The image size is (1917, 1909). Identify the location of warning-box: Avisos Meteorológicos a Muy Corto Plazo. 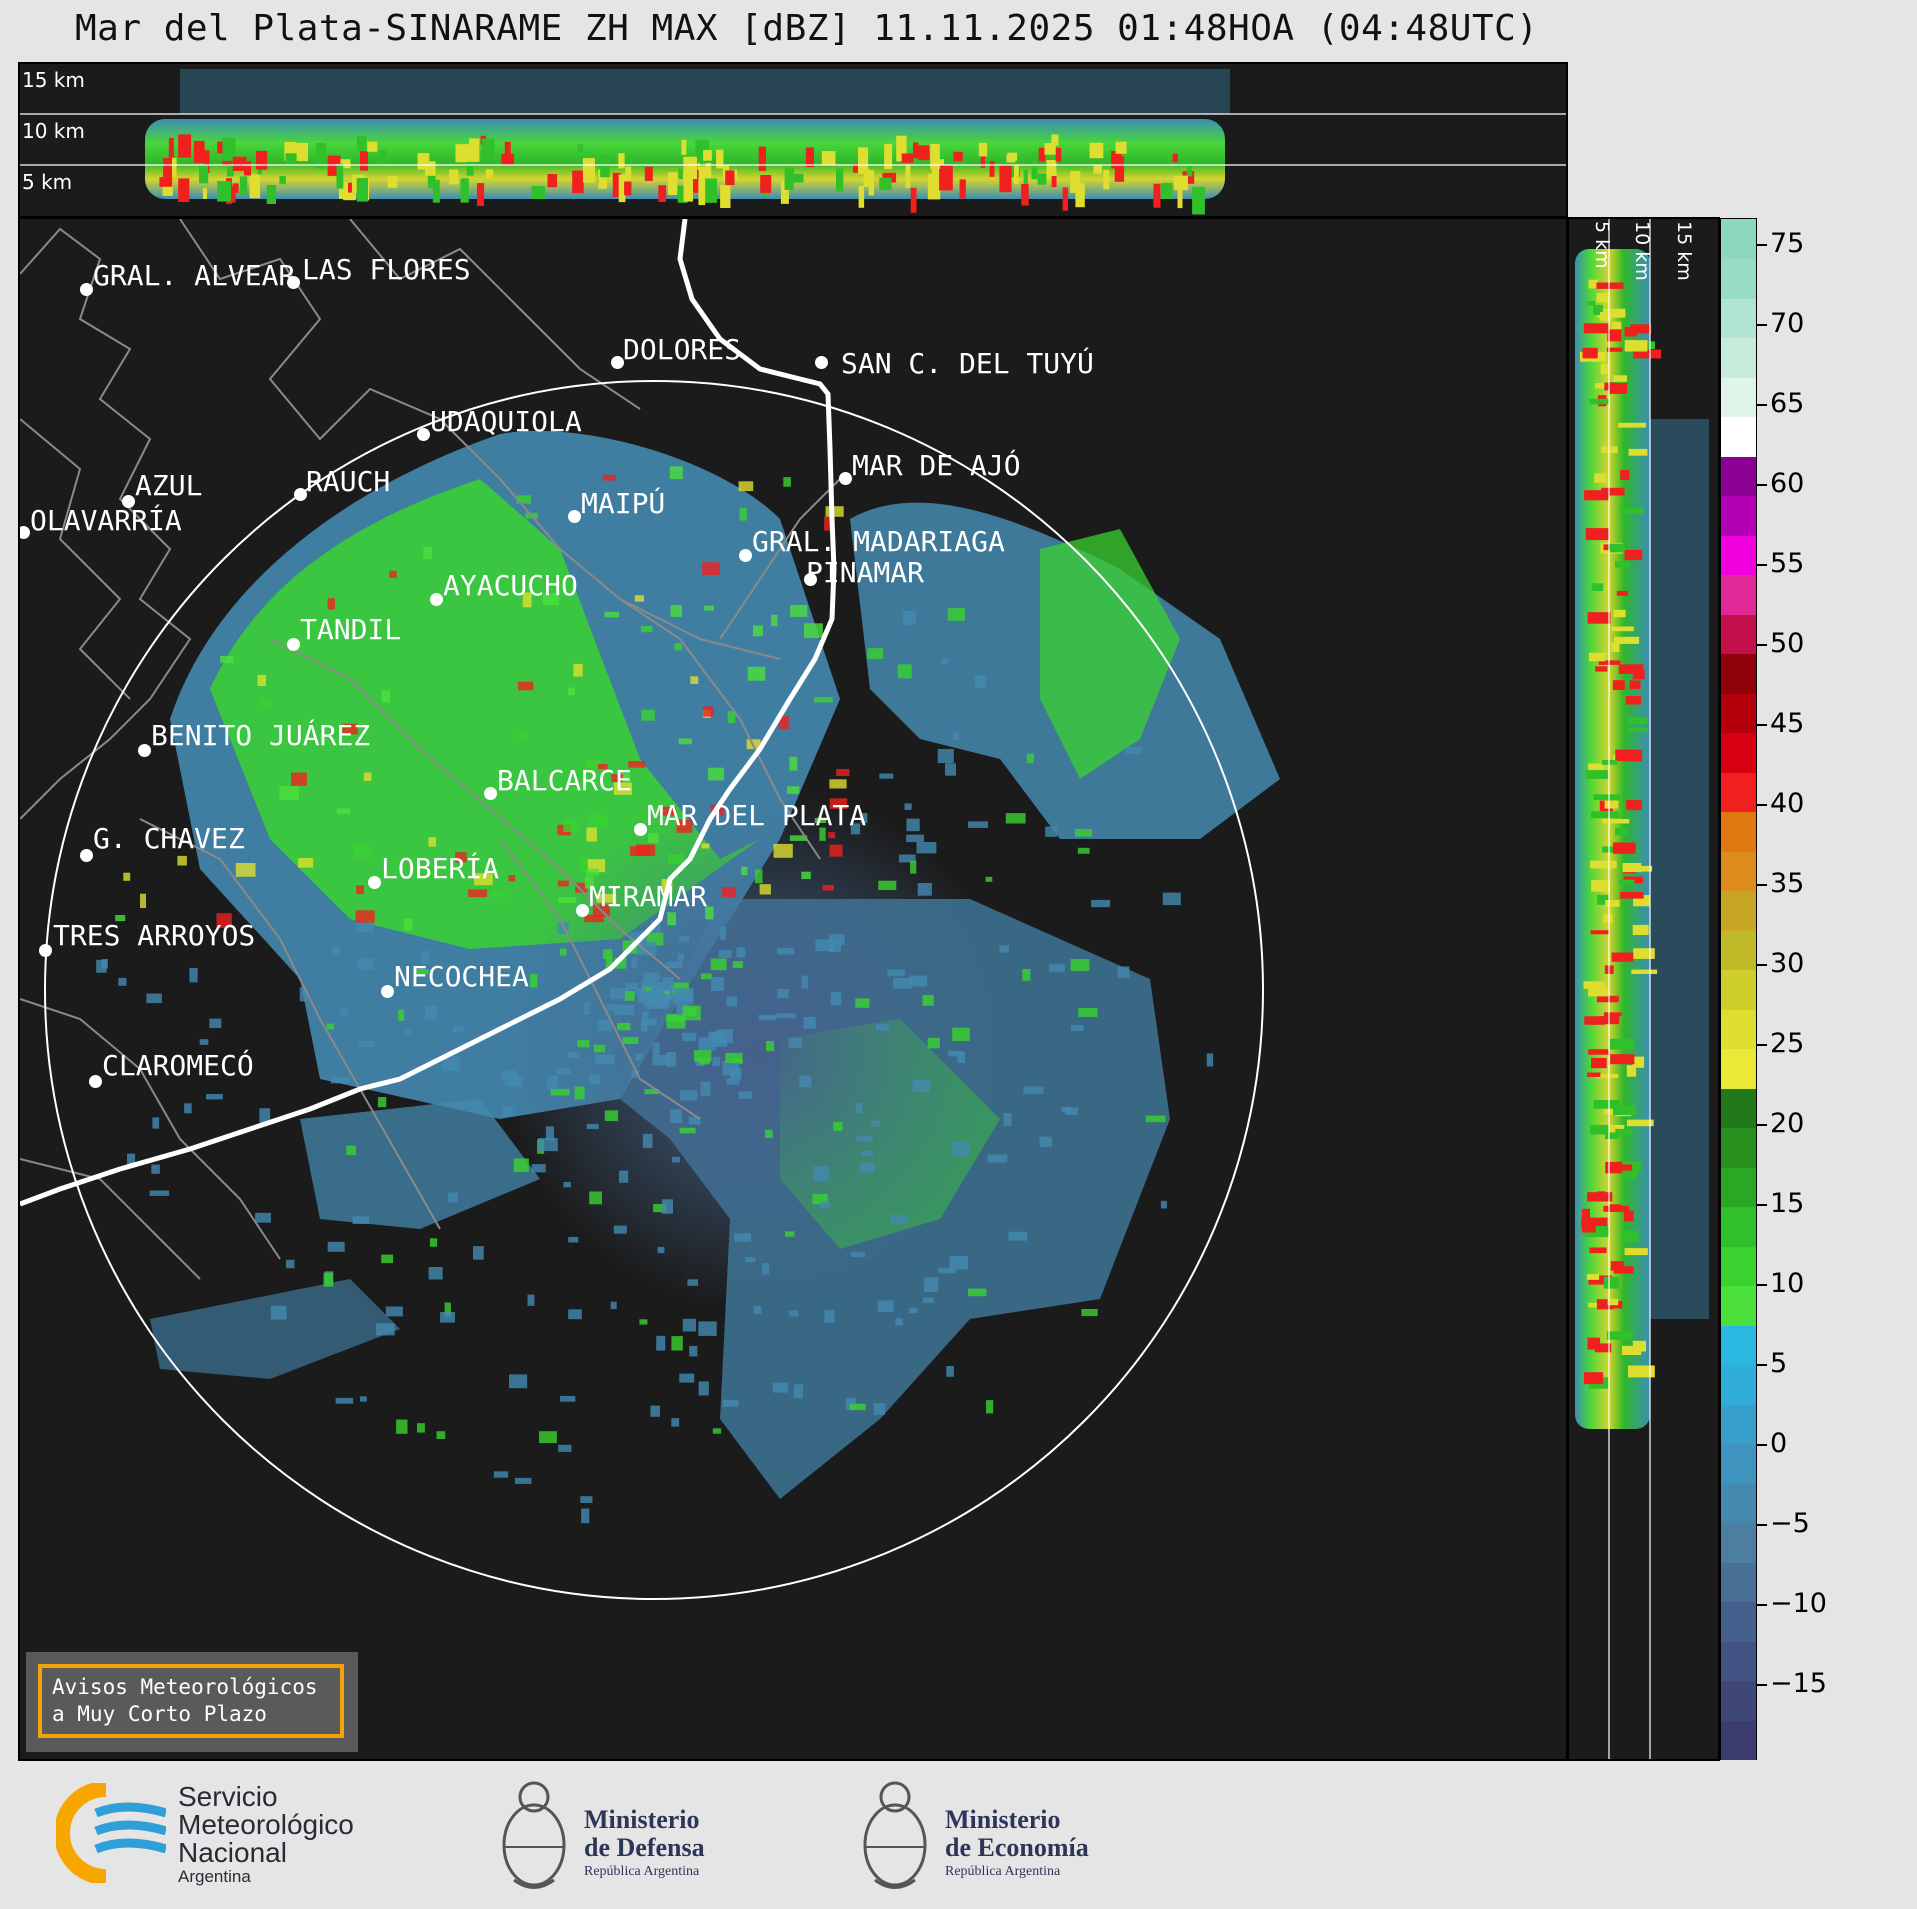
(192, 1702).